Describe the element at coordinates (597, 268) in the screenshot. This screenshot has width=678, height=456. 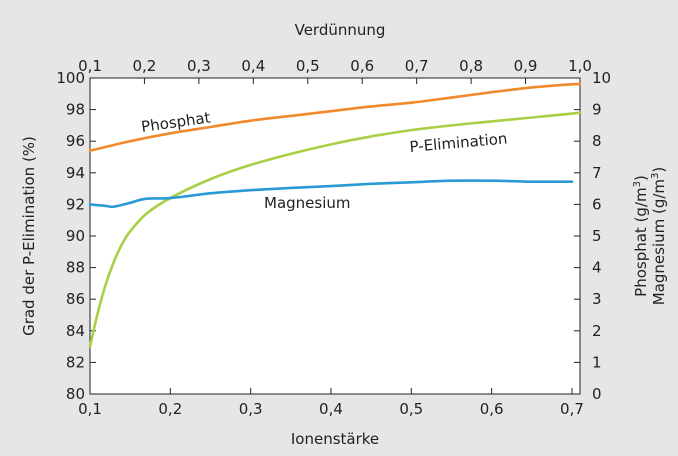
I see `right-tick-label: 4` at that location.